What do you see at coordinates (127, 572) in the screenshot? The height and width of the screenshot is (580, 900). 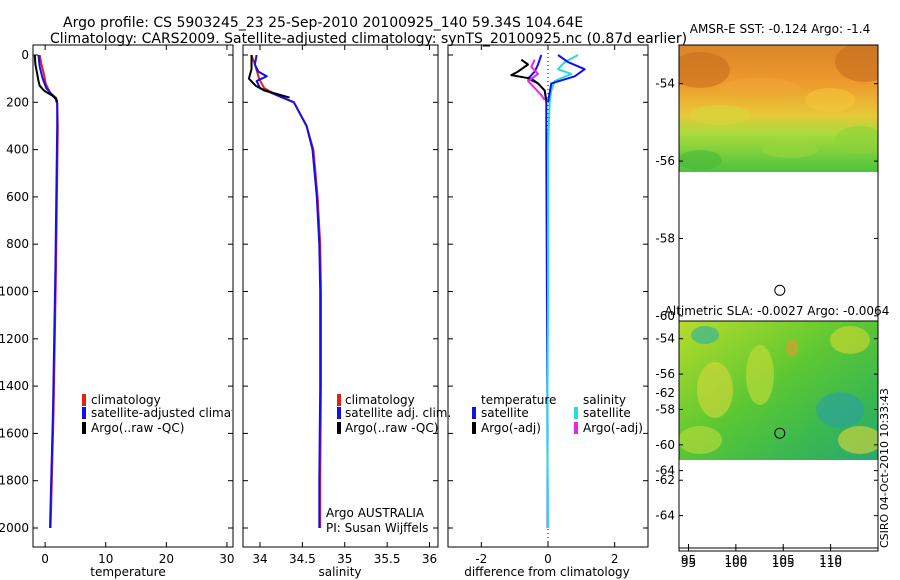 I see `temperature-xlabel: temperature` at bounding box center [127, 572].